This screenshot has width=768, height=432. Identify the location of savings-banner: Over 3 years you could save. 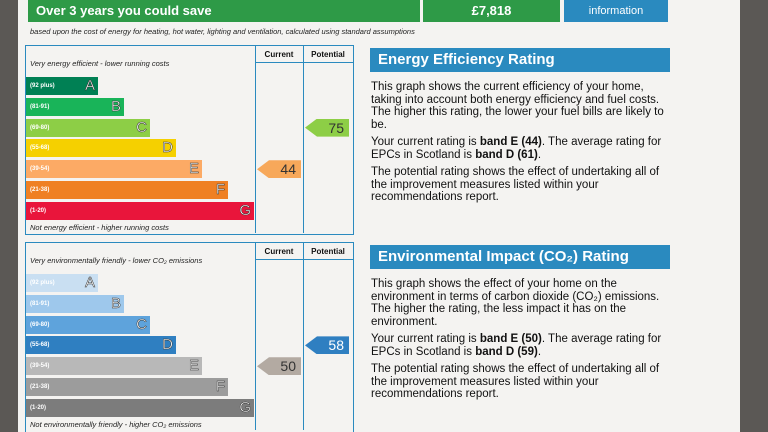
(224, 11).